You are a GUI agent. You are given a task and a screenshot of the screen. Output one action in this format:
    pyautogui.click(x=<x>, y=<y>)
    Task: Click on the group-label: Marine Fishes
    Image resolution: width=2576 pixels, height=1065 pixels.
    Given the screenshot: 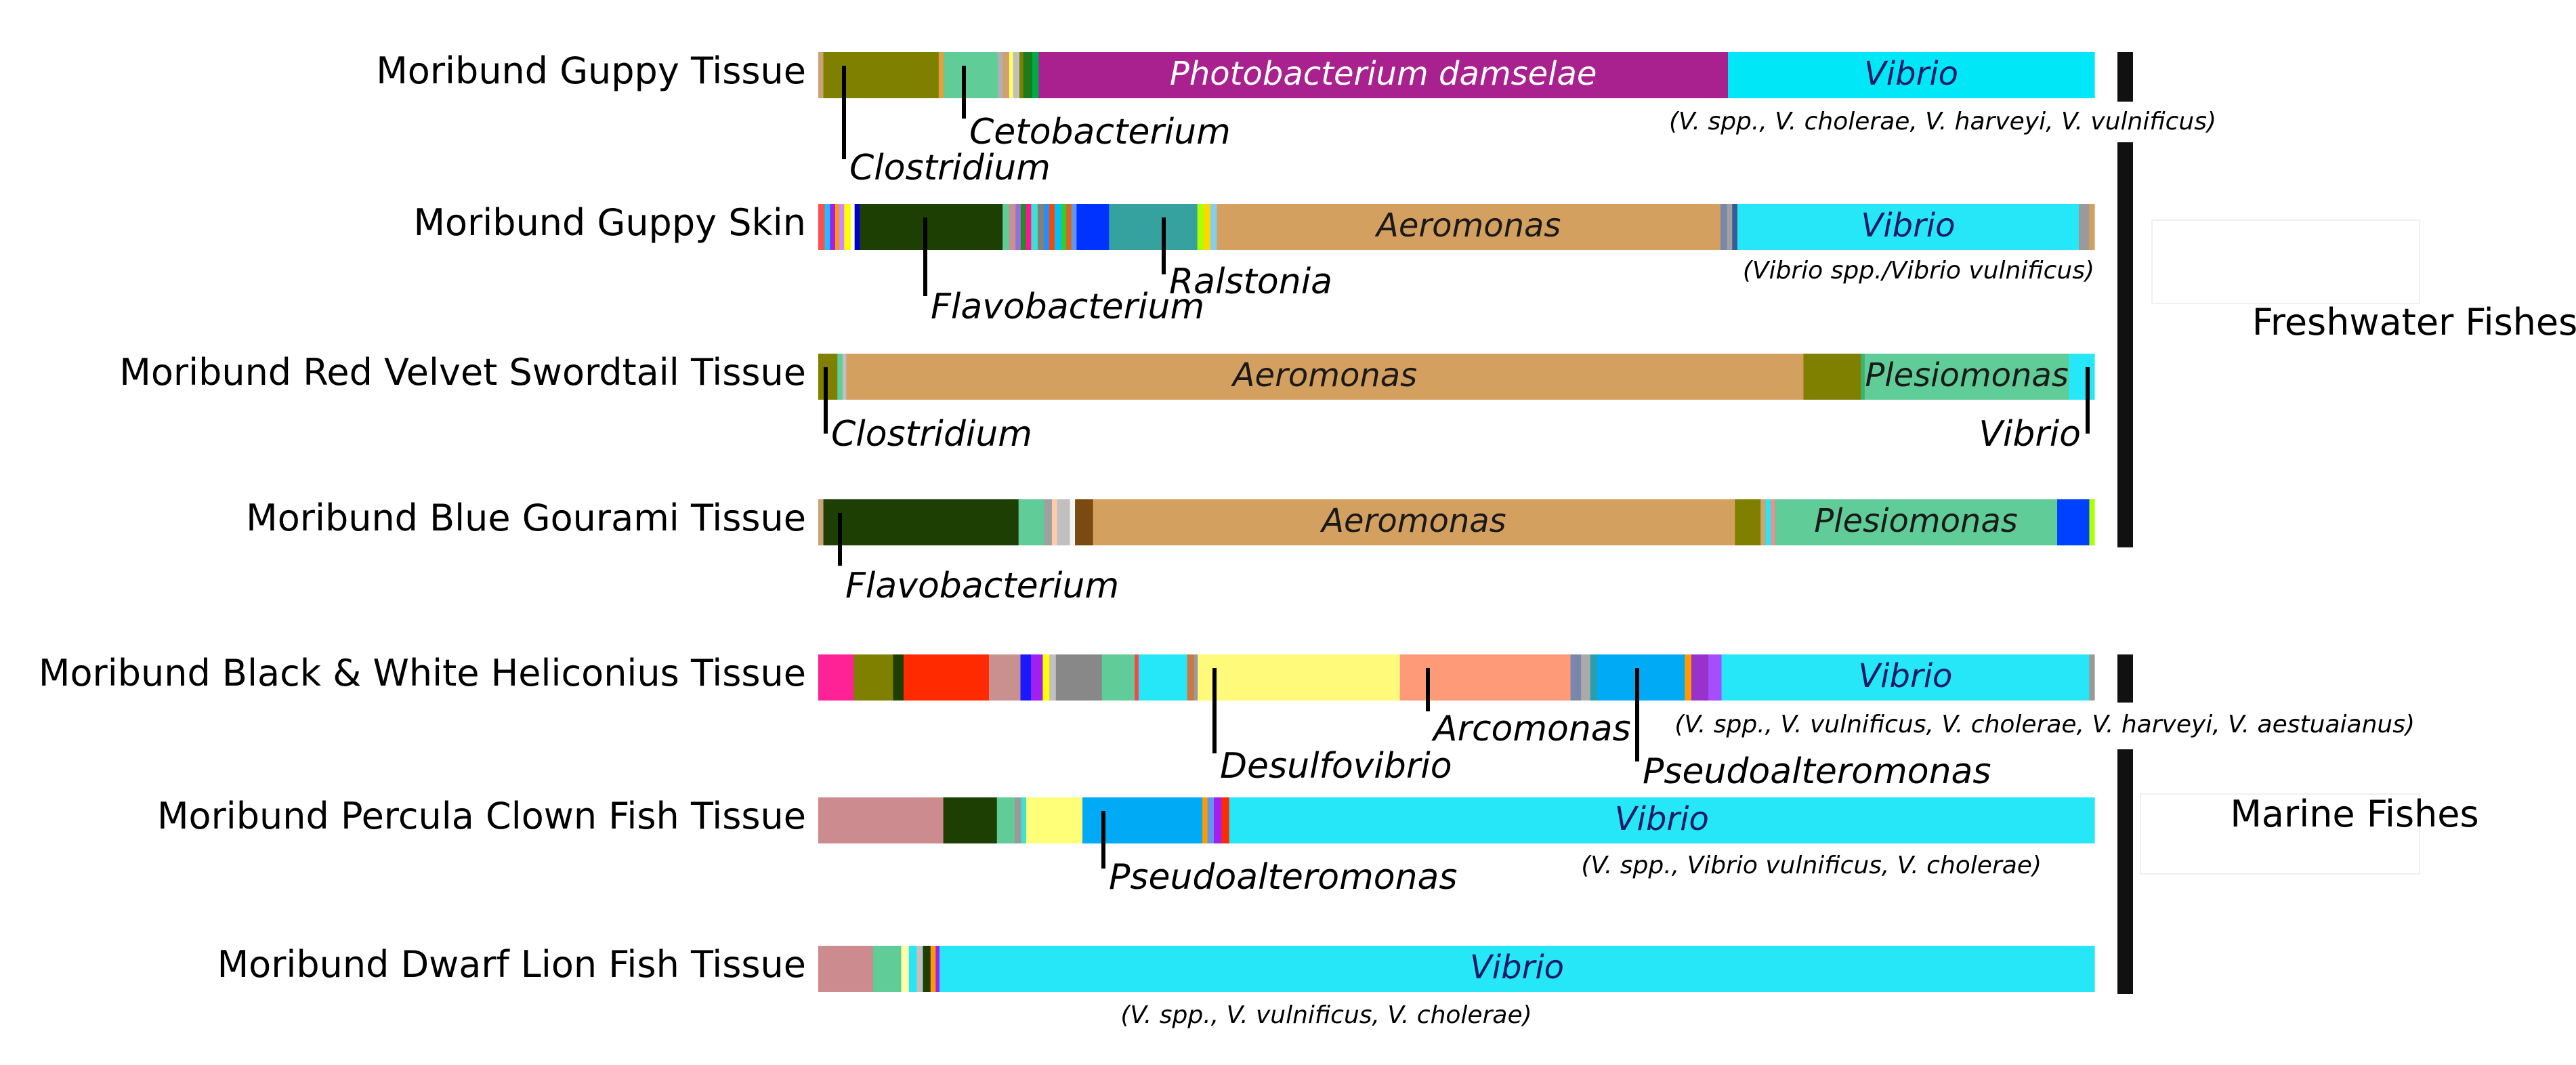 What is the action you would take?
    pyautogui.click(x=2354, y=814)
    